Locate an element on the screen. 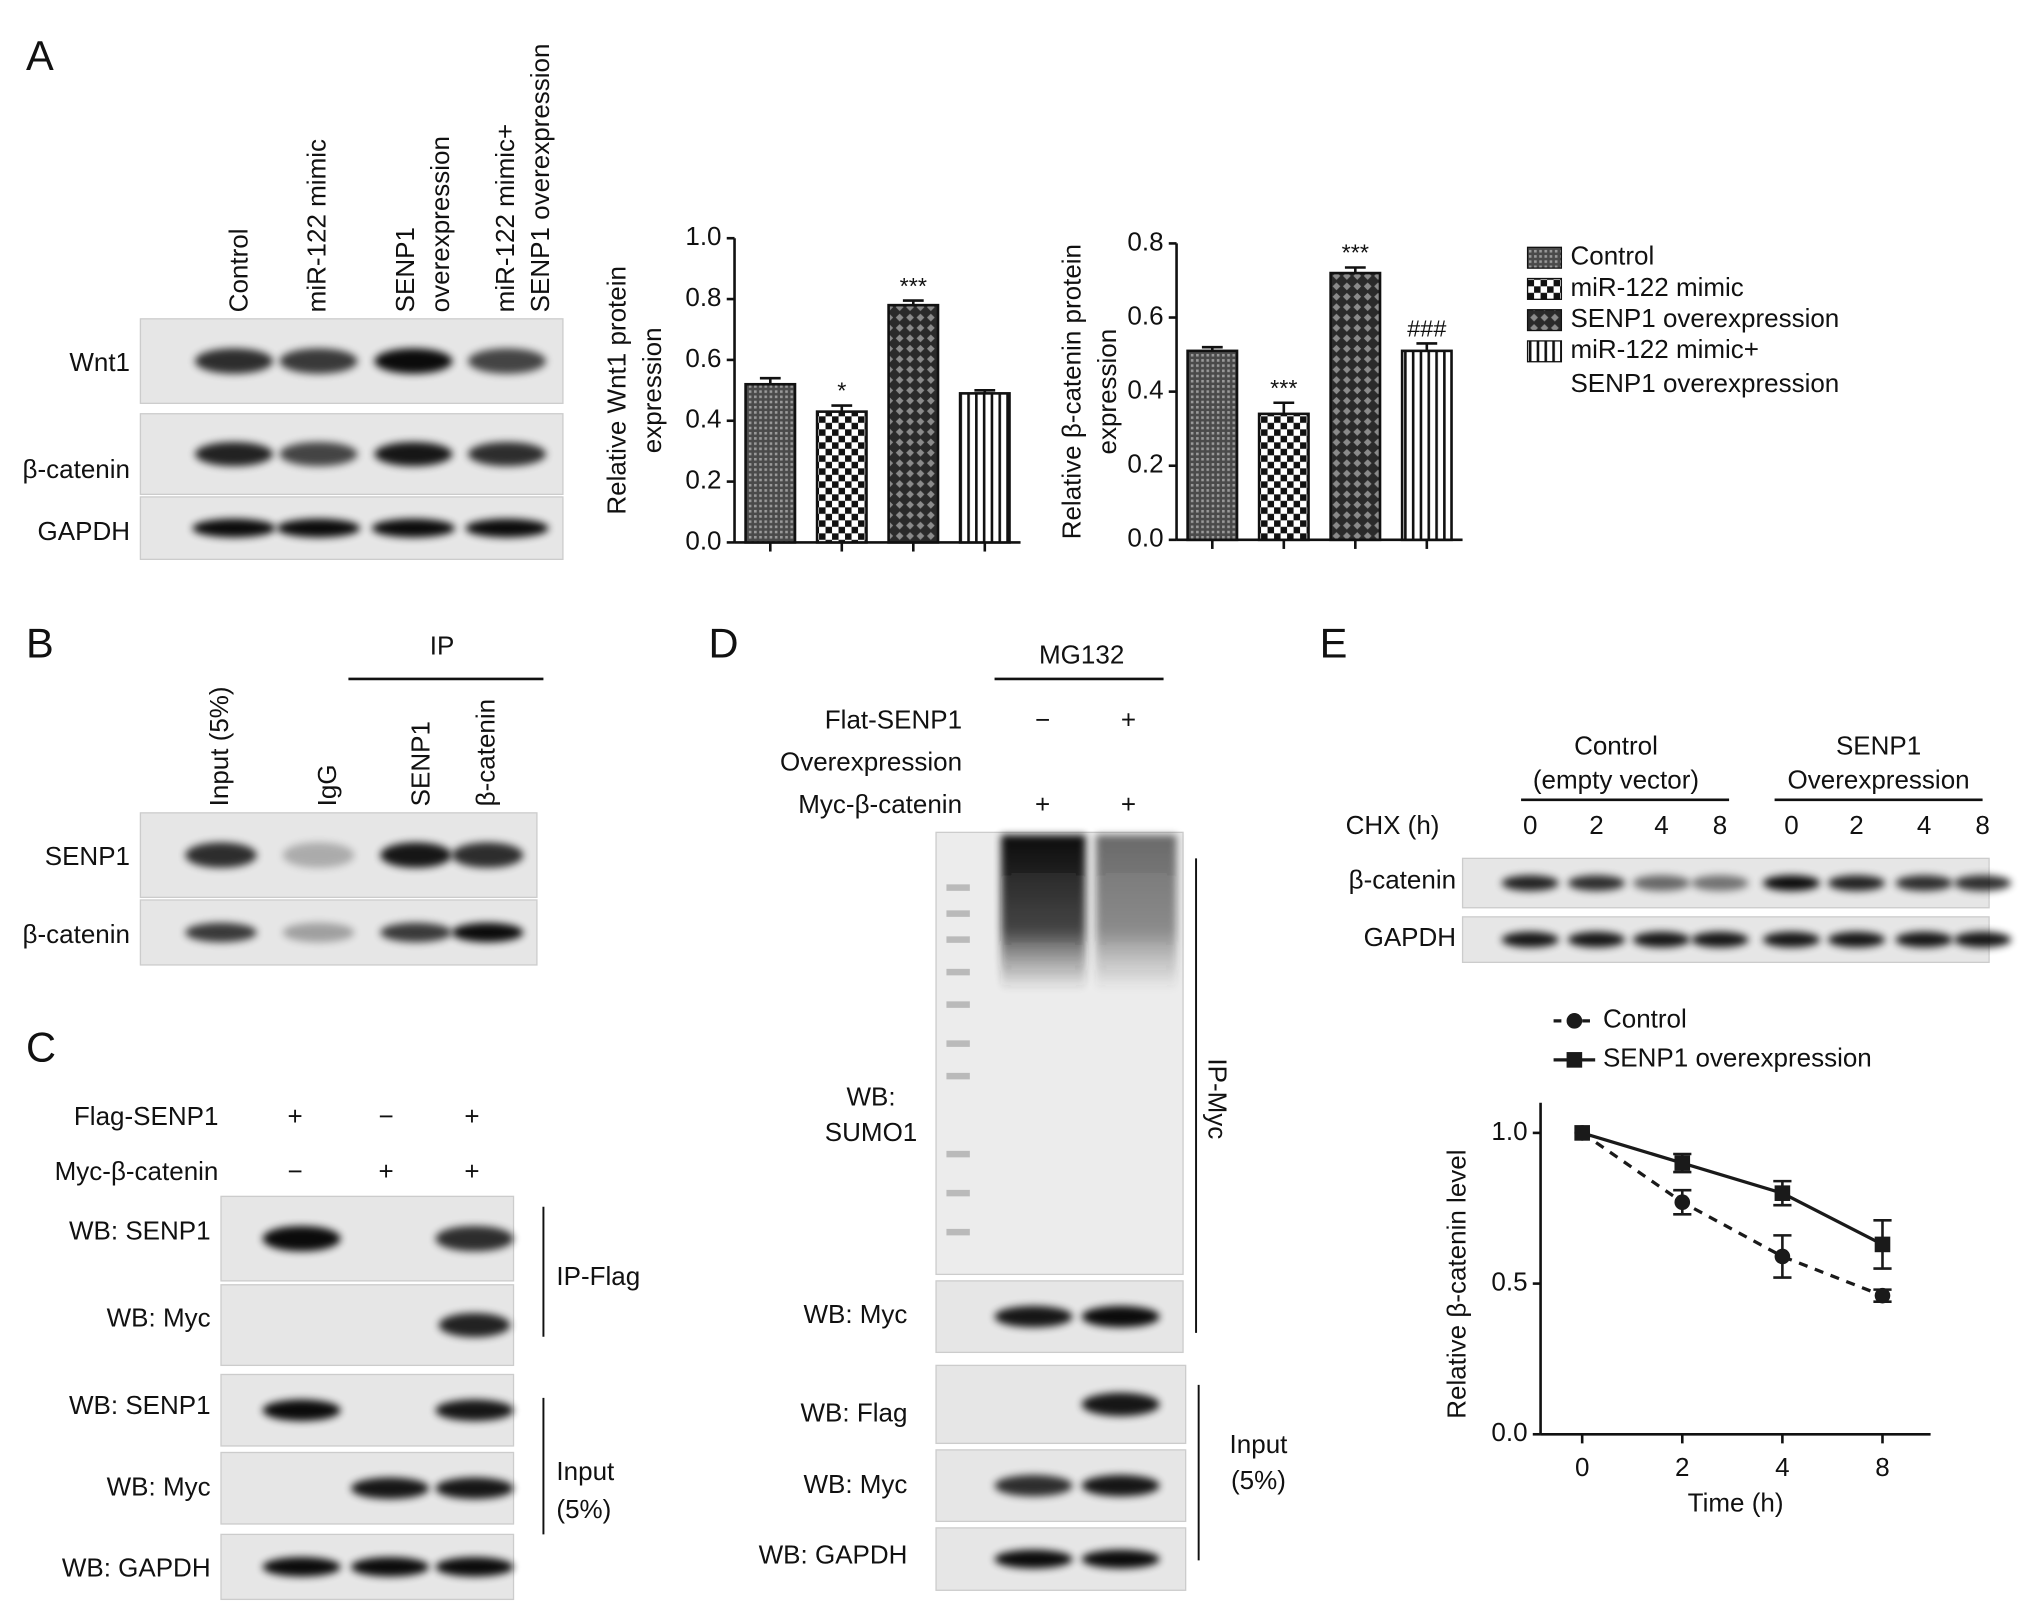 The width and height of the screenshot is (2032, 1614). condition-label: Overexpression is located at coordinates (871, 761).